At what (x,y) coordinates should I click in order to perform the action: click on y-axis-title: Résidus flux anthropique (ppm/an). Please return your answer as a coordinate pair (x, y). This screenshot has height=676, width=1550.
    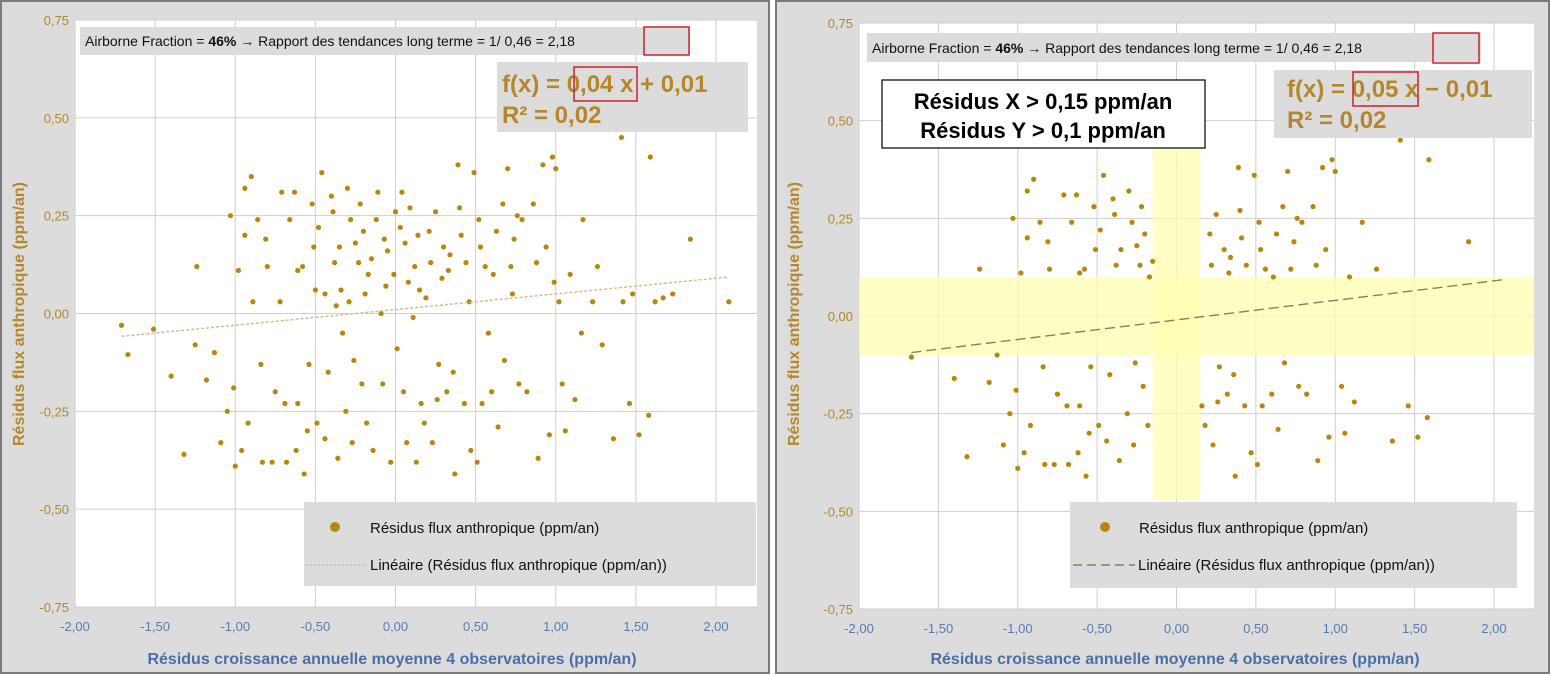
    Looking at the image, I should click on (794, 314).